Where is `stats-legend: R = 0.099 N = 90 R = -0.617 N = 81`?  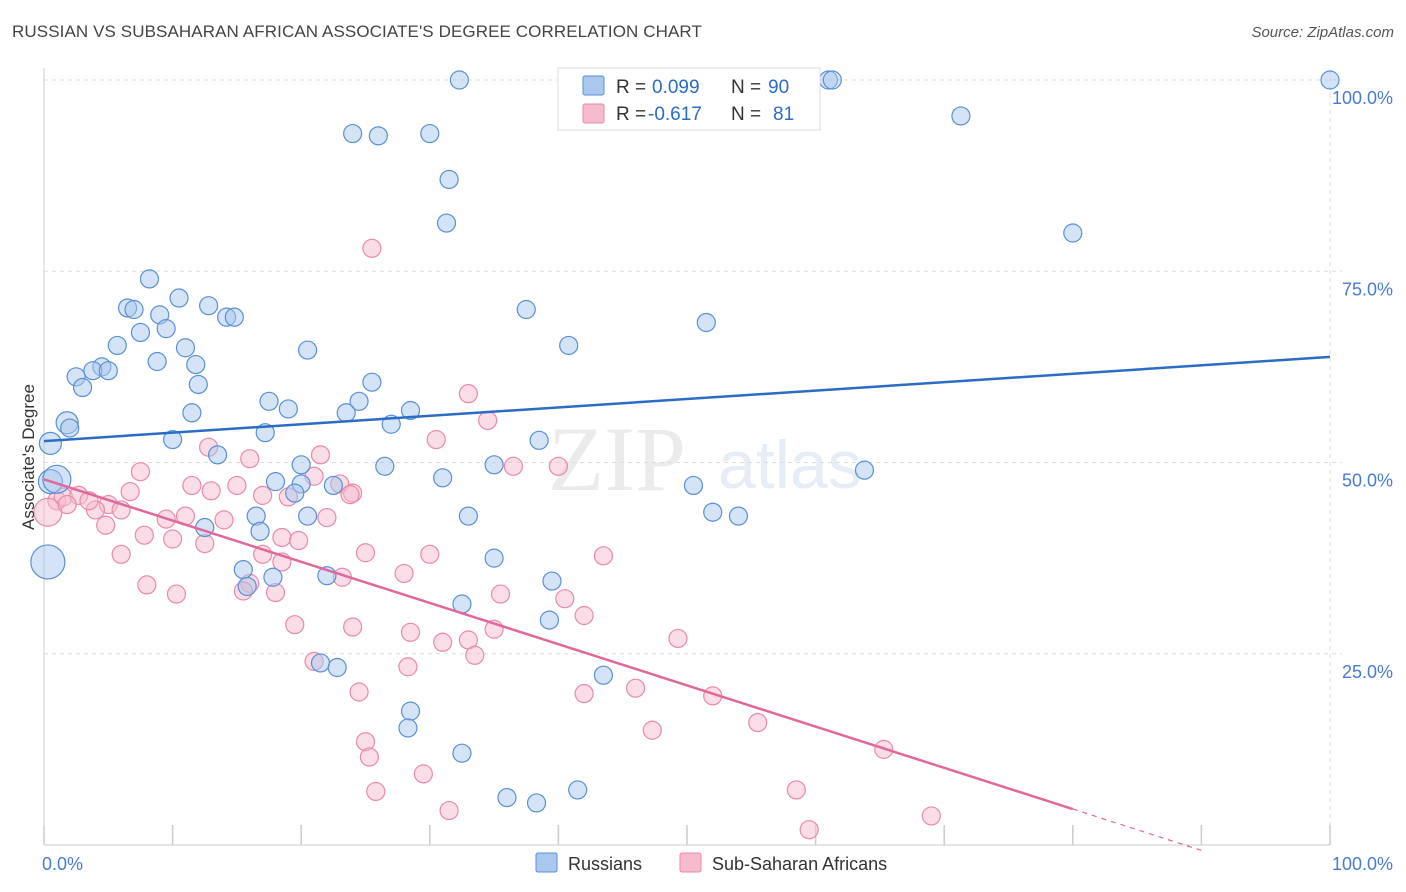
stats-legend: R = 0.099 N = 90 R = -0.617 N = 81 is located at coordinates (689, 99).